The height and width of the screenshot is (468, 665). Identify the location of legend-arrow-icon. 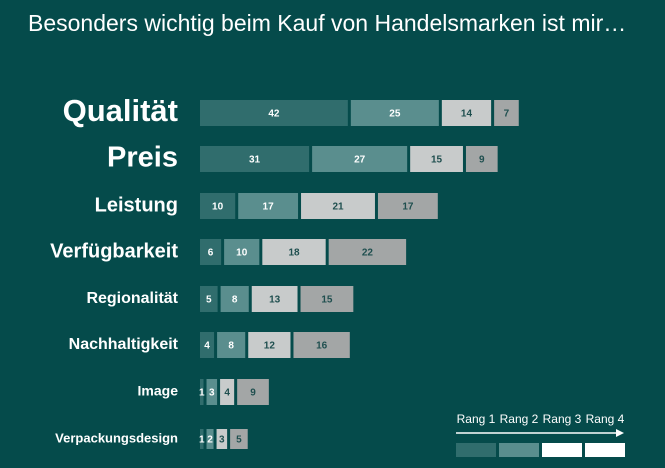
(620, 433).